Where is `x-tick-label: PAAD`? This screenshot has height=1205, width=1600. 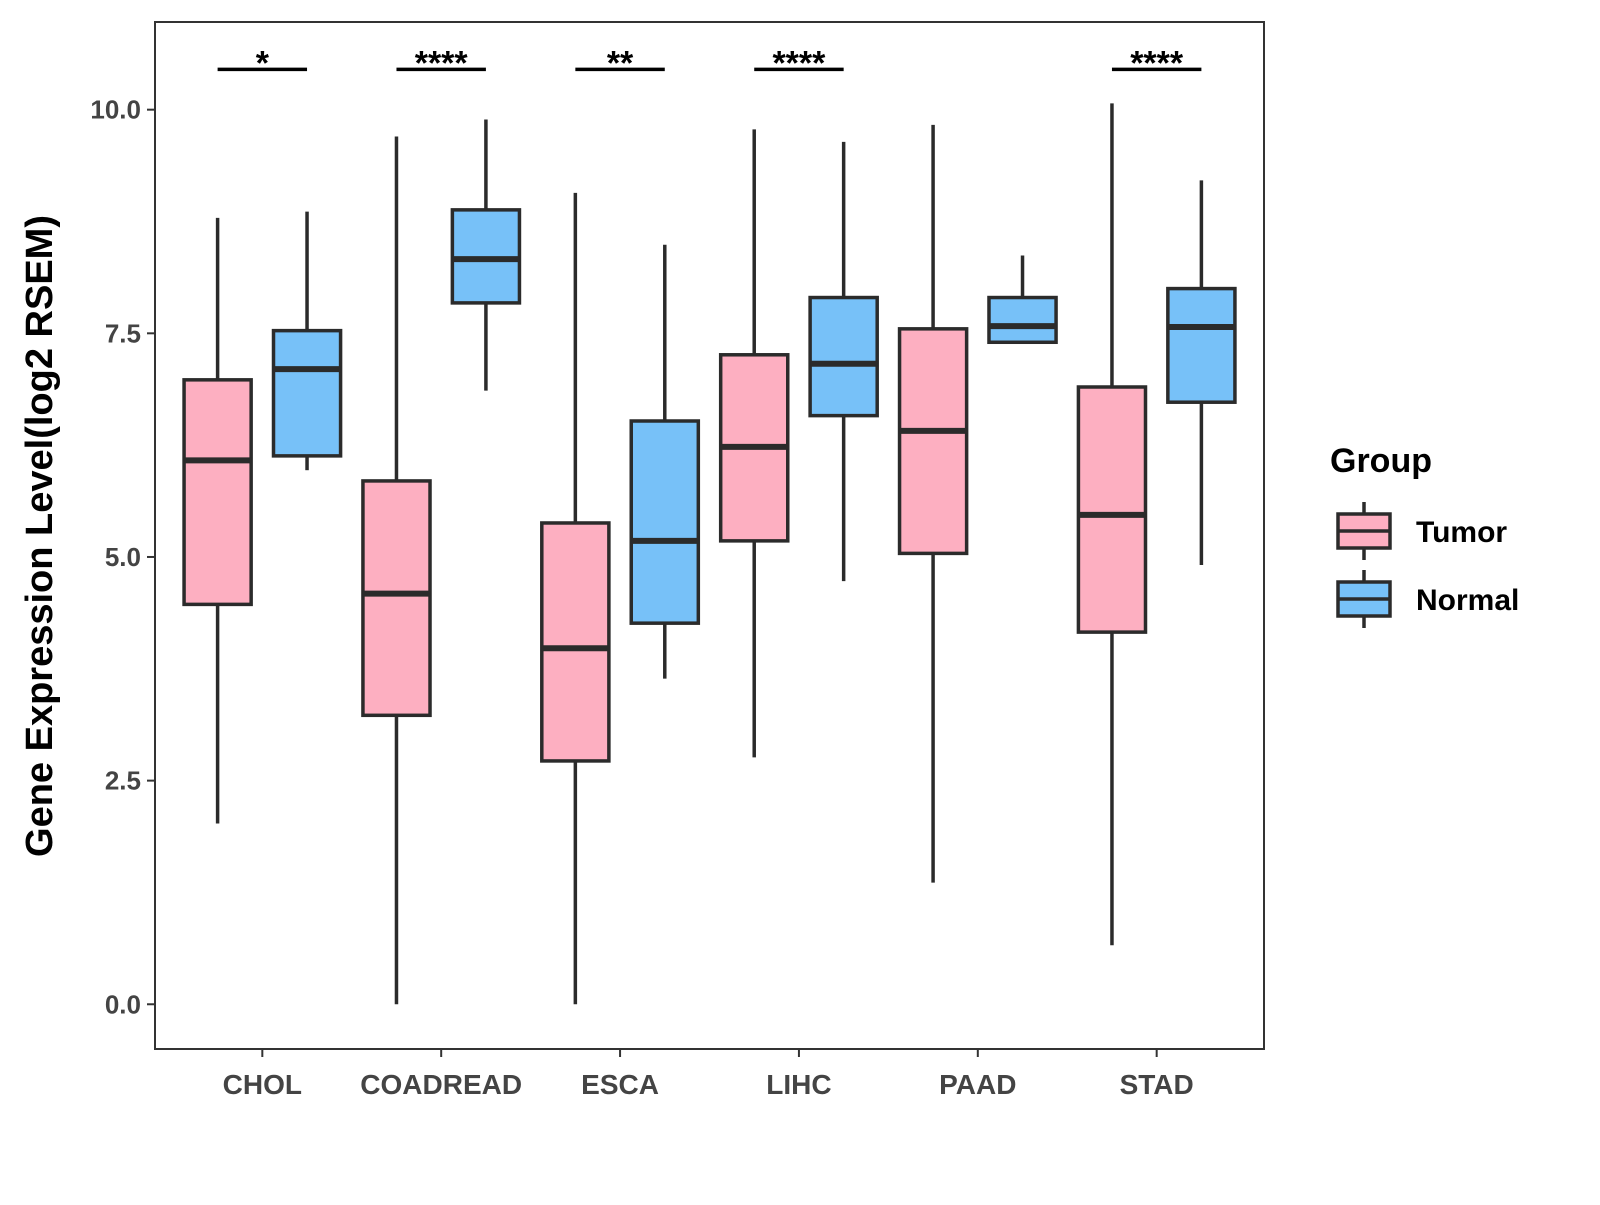 x-tick-label: PAAD is located at coordinates (977, 1084).